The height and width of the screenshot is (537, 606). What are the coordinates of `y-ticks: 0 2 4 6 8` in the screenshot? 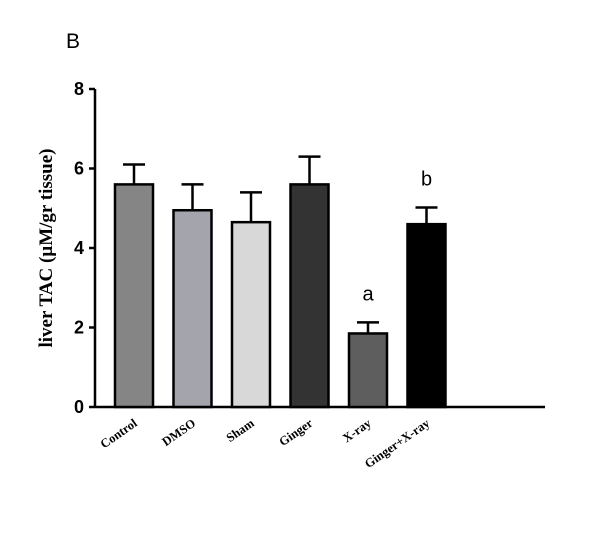 It's located at (84, 248).